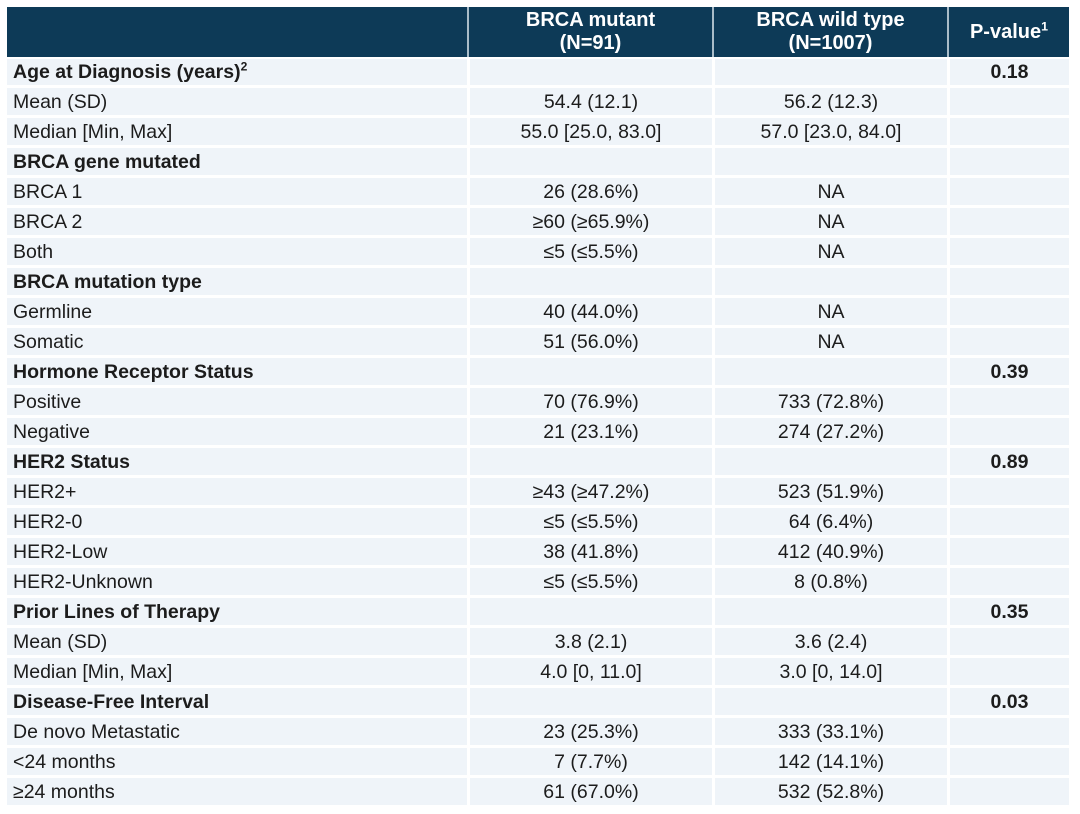 Image resolution: width=1080 pixels, height=814 pixels. Describe the element at coordinates (829, 523) in the screenshot. I see `cell-brca-wild-type: 64 (6.4%)` at that location.